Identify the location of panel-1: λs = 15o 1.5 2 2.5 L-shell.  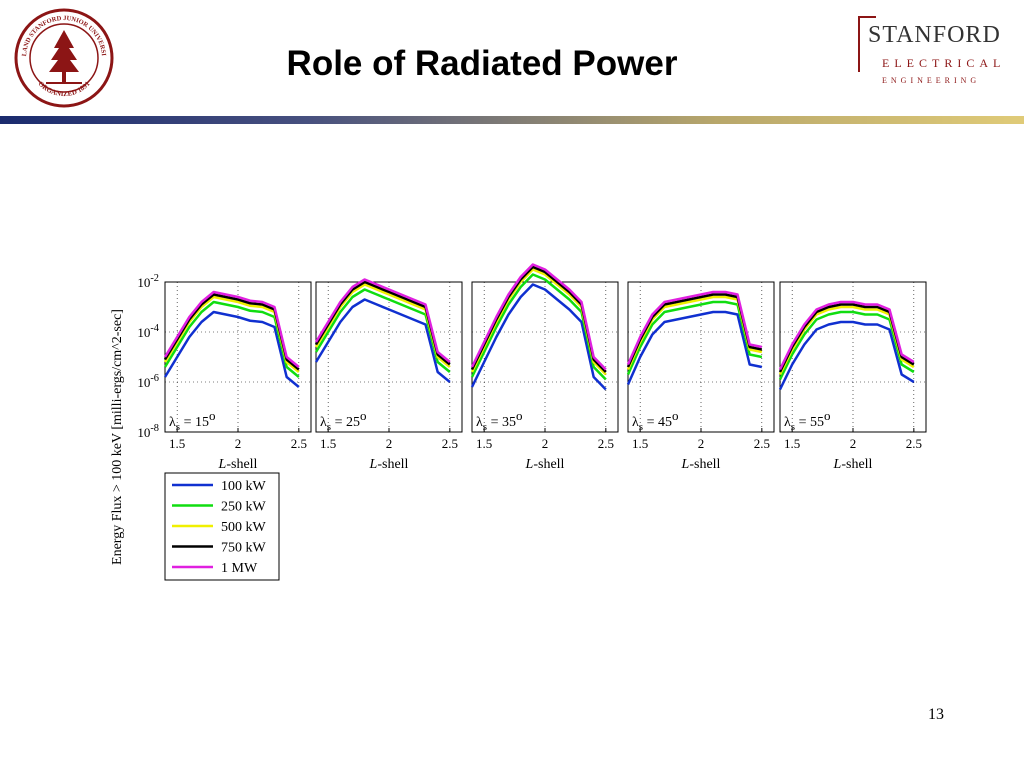
(237, 376).